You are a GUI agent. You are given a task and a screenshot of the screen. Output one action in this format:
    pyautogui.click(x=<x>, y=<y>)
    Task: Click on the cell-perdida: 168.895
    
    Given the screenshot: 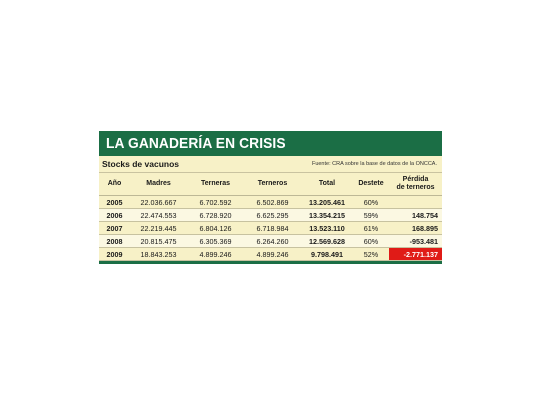 What is the action you would take?
    pyautogui.click(x=415, y=228)
    